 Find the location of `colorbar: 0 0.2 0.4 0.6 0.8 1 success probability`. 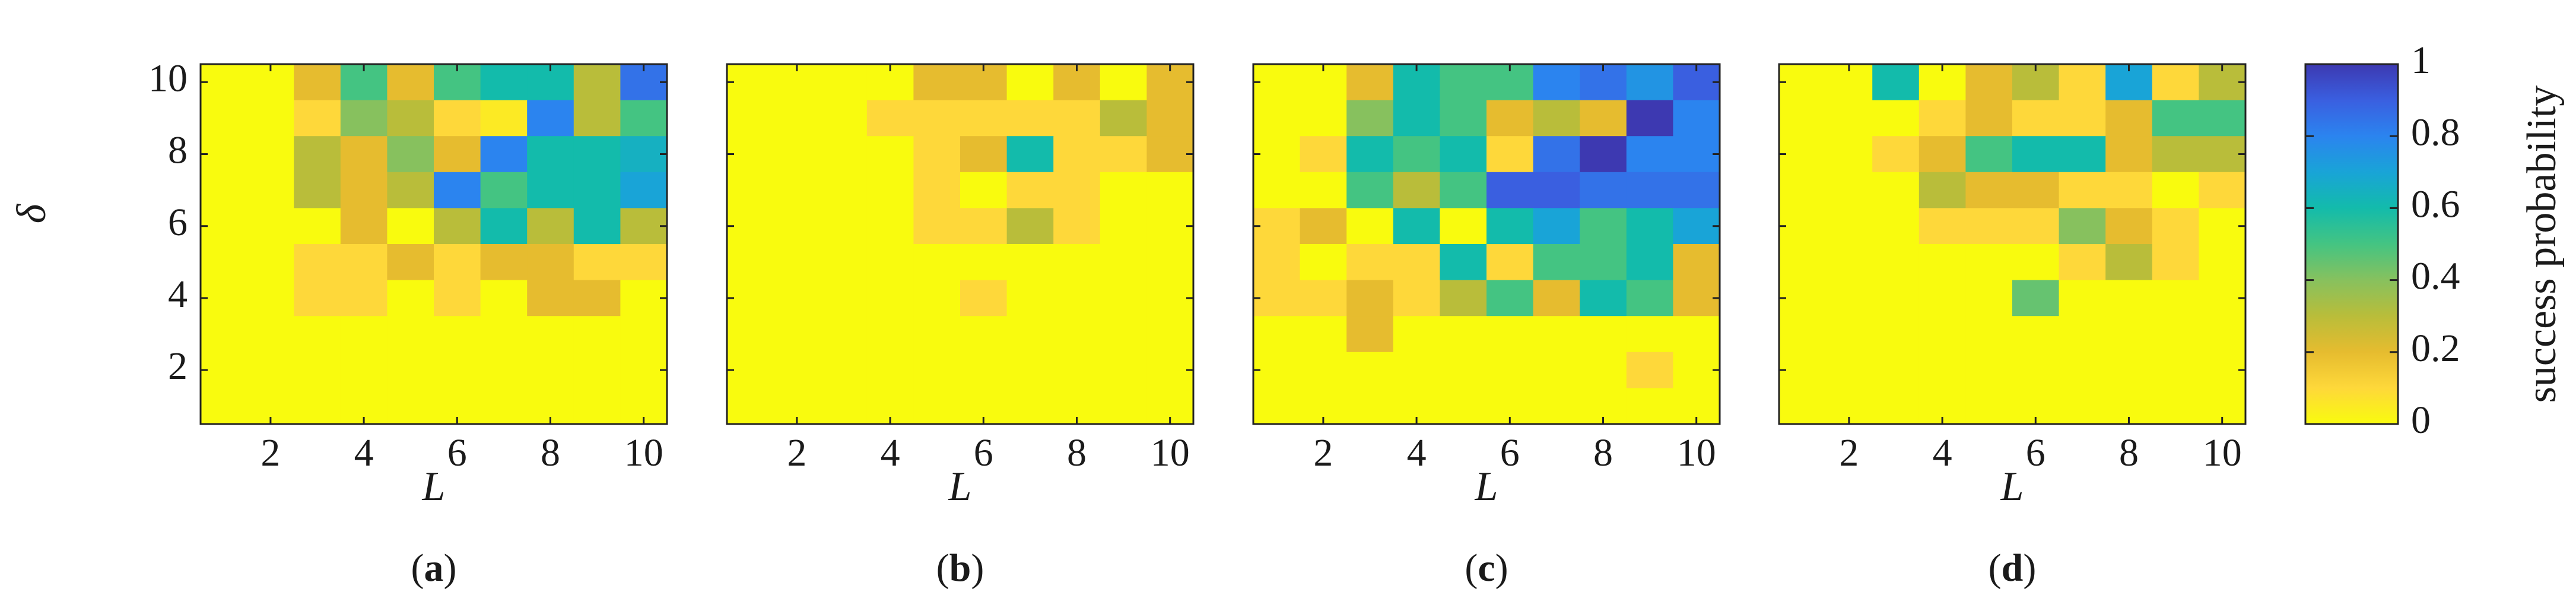

colorbar: 0 0.2 0.4 0.6 0.8 1 success probability is located at coordinates (2434, 240).